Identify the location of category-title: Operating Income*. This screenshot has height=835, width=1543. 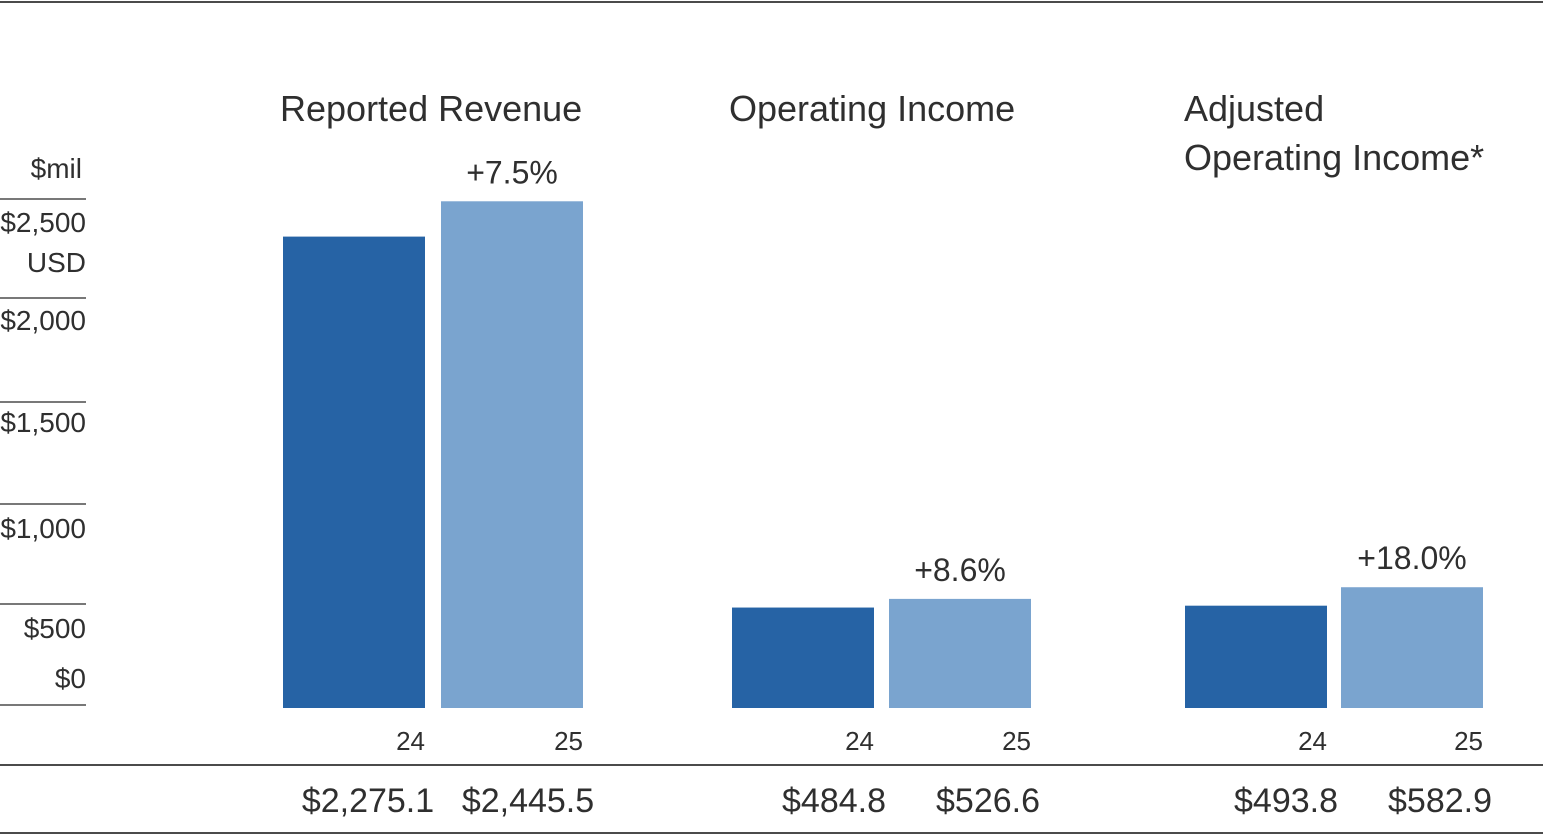
(1334, 157).